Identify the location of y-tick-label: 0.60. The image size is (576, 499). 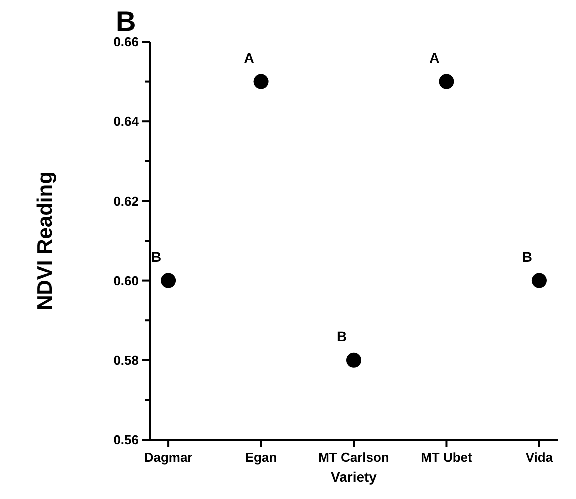
(126, 280).